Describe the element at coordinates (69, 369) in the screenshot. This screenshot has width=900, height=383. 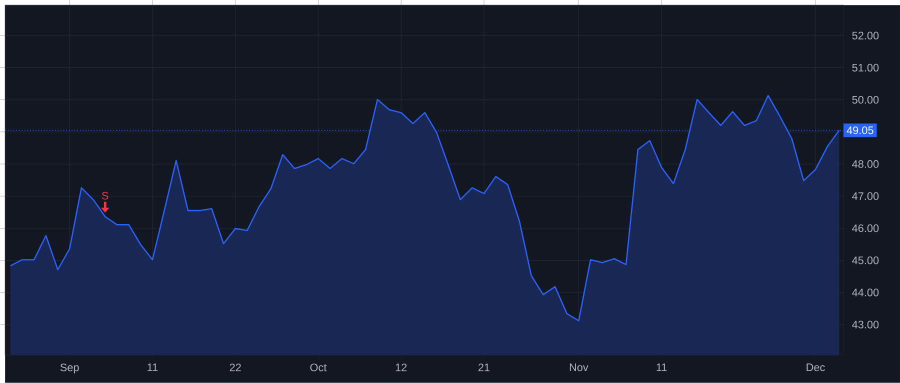
I see `x-tick-label: Sep` at that location.